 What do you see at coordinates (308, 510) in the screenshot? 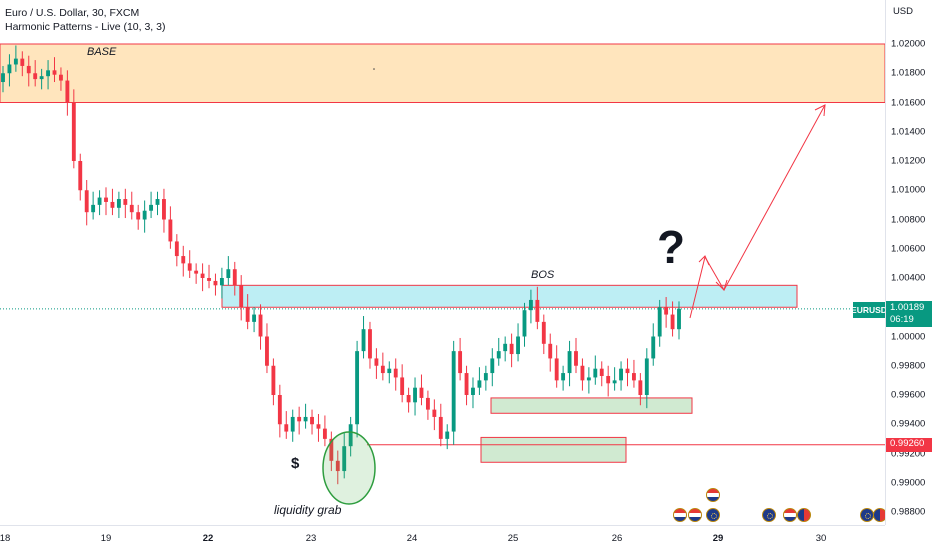
I see `liquidity-grab-label: liquidity grab` at bounding box center [308, 510].